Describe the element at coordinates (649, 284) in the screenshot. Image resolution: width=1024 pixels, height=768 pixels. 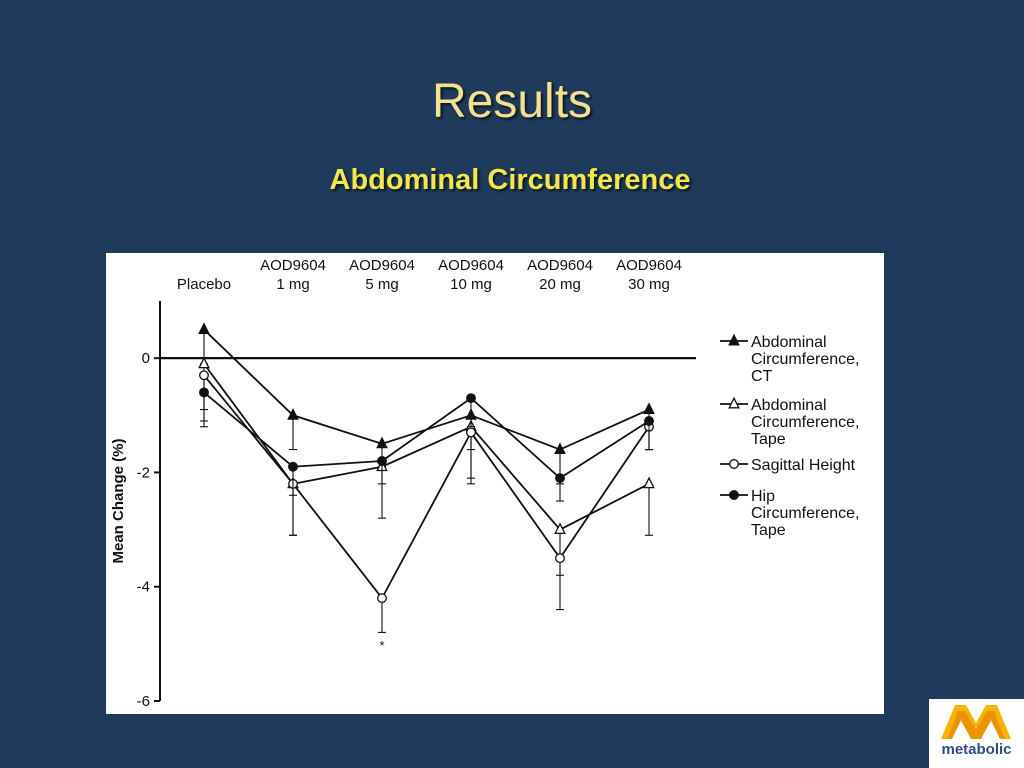
I see `category-label: 30 mg` at that location.